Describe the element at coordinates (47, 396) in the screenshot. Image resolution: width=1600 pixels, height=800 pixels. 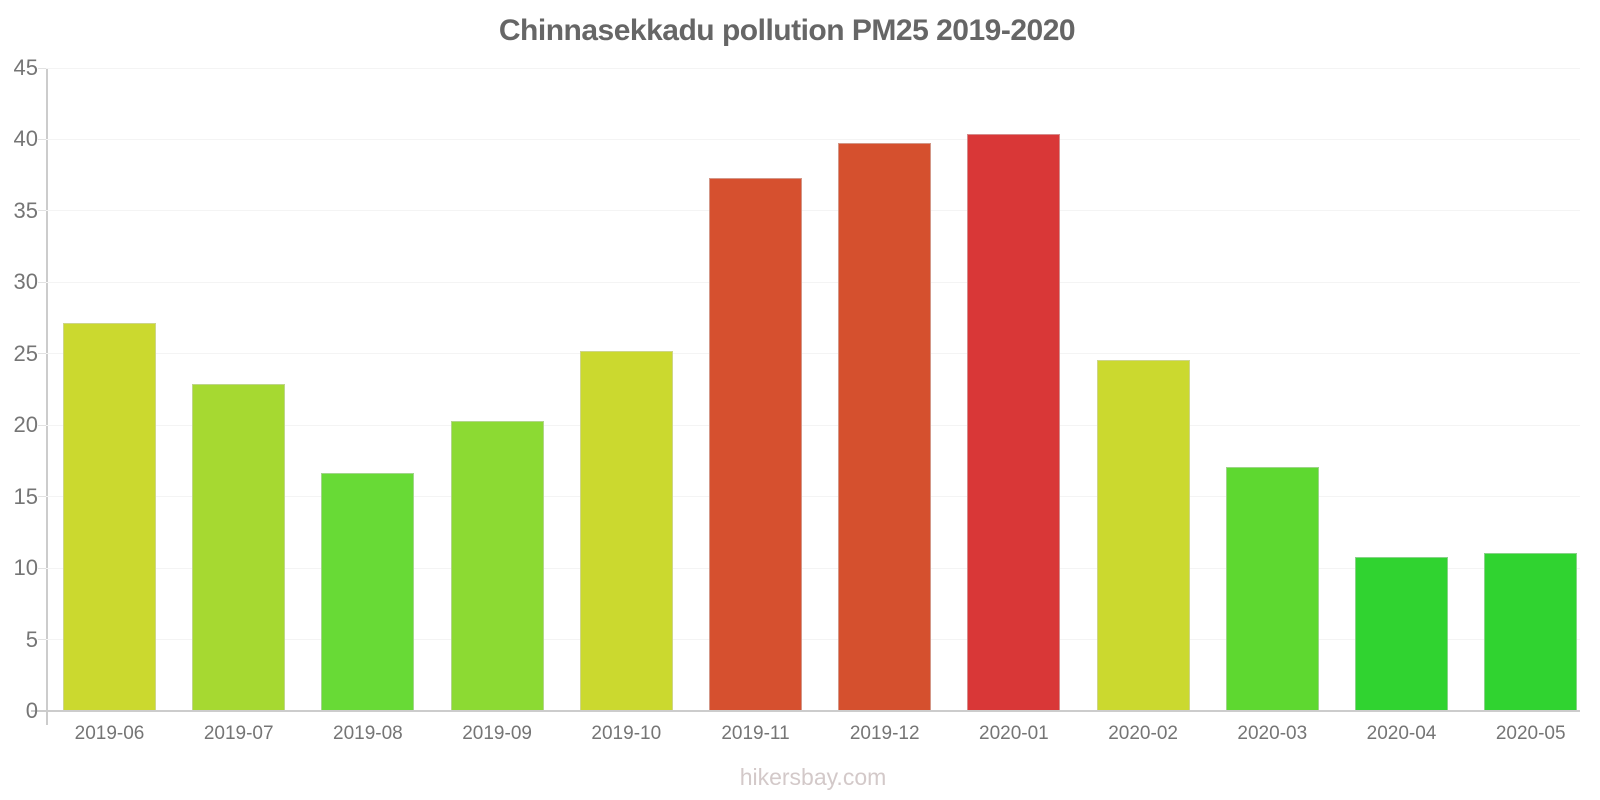
I see `y-axis-line` at that location.